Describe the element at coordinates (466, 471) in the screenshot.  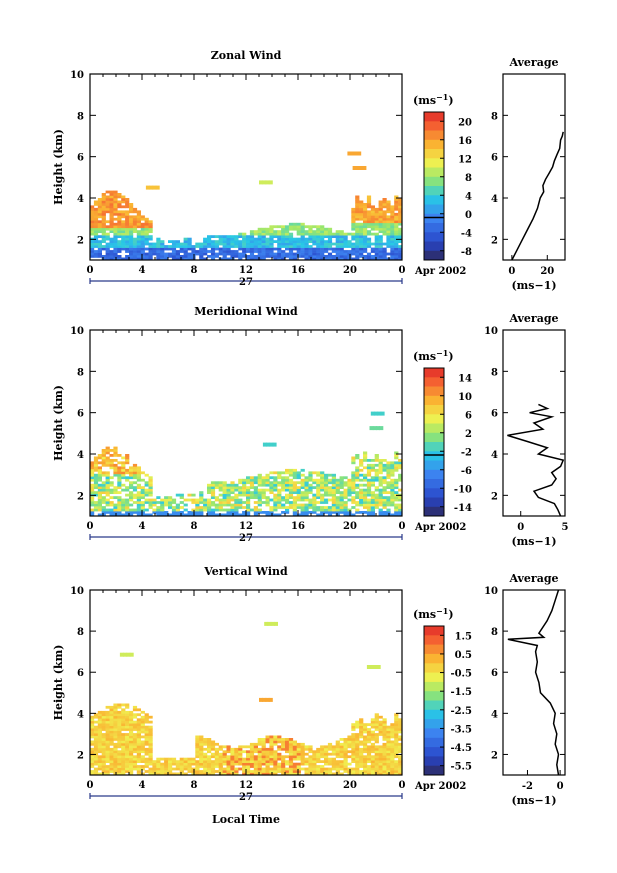
I see `colorbar-tick-label: -6` at that location.